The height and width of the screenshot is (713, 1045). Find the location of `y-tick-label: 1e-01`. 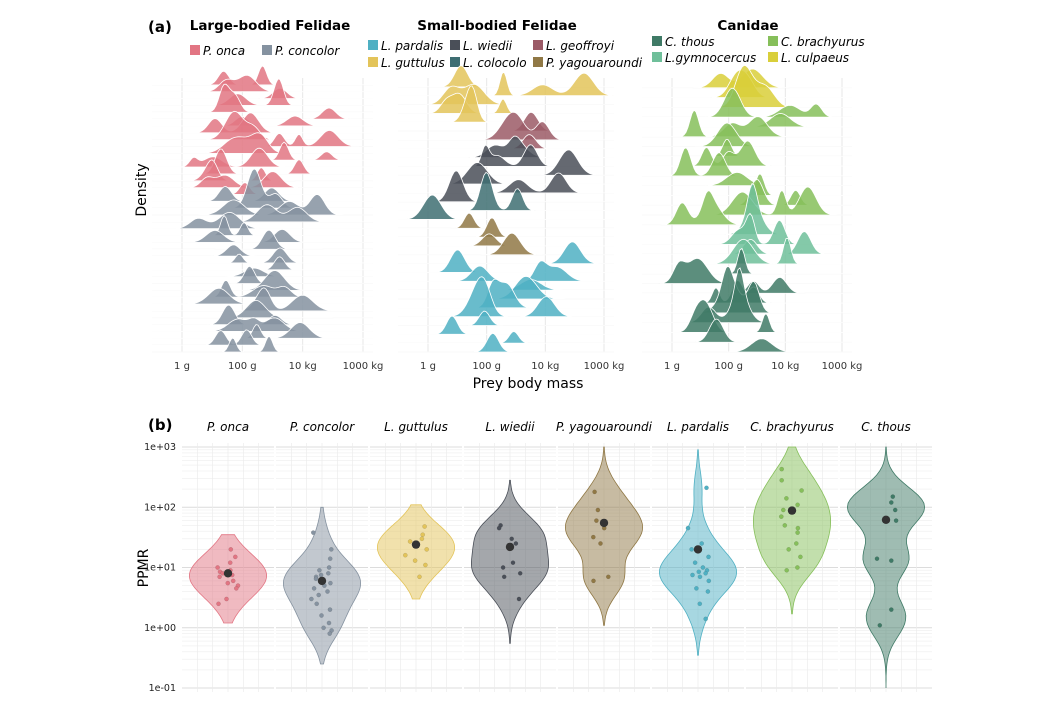

y-tick-label: 1e-01 is located at coordinates (162, 688).